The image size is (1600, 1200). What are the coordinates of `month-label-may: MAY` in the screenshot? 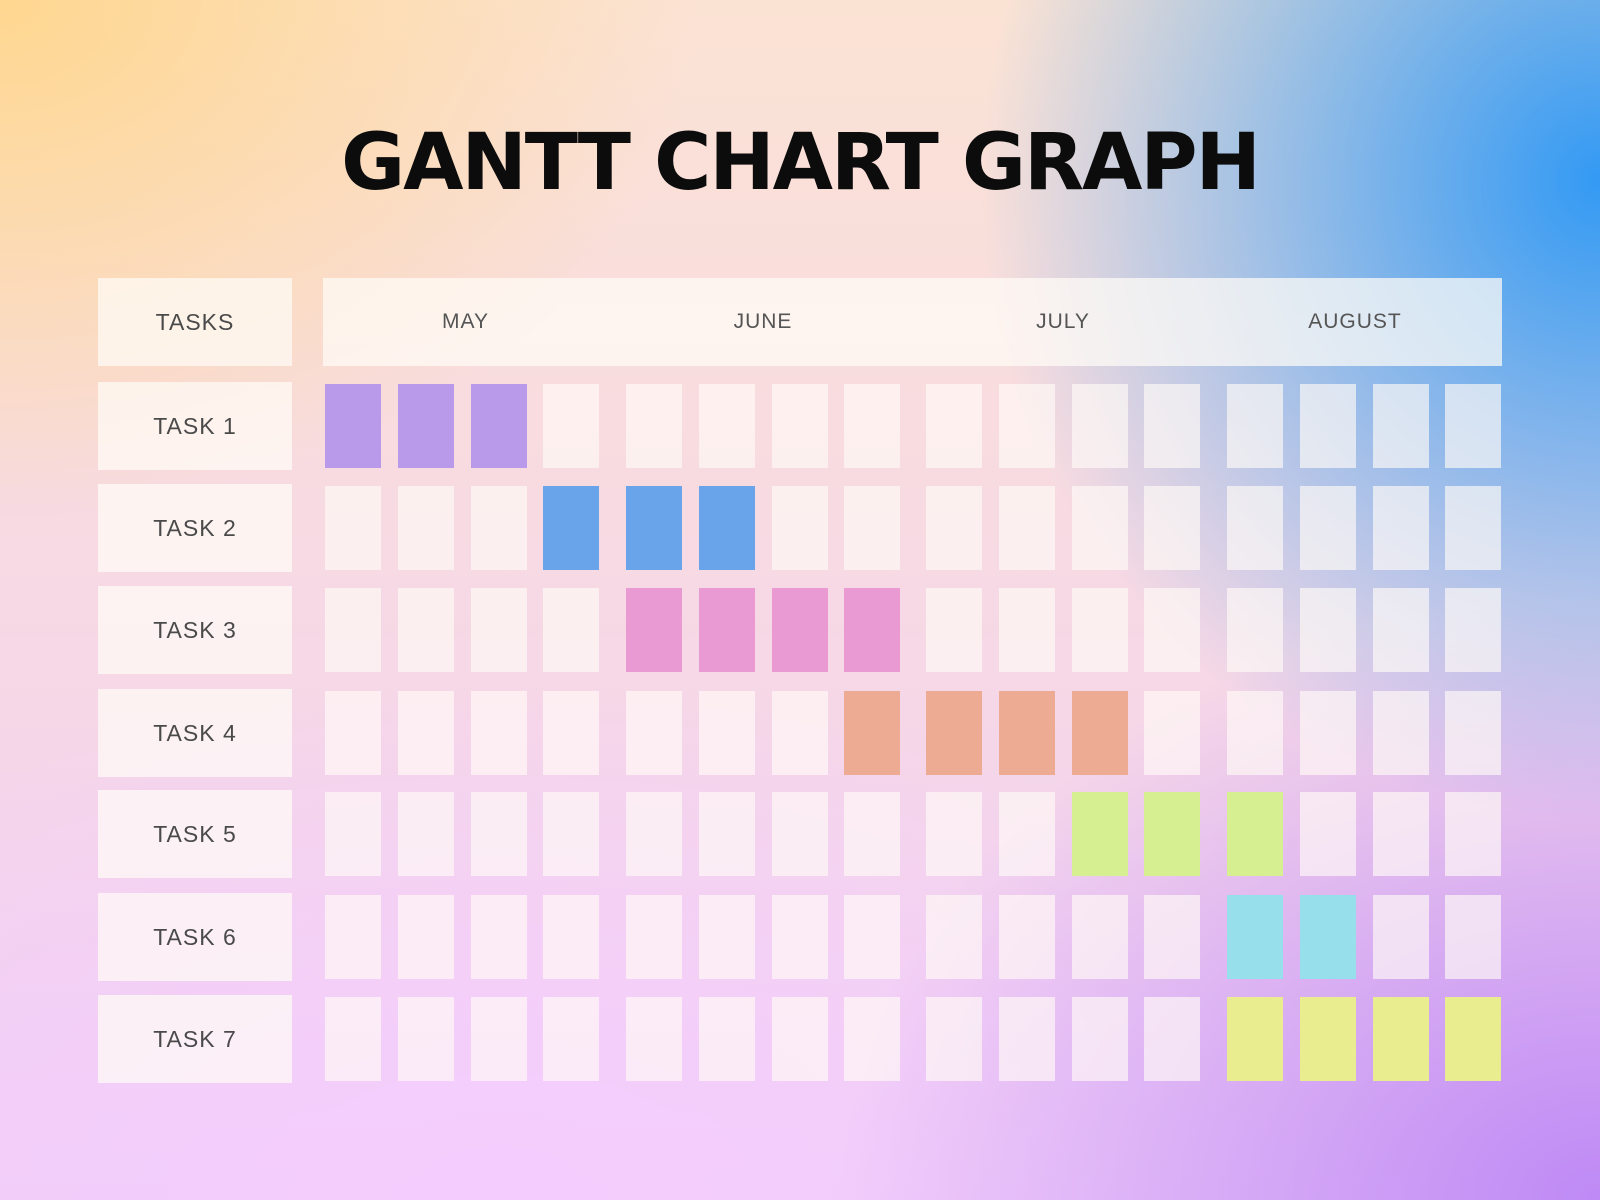 It's located at (465, 321).